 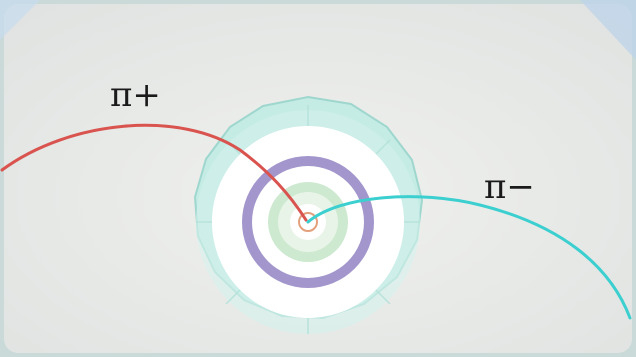 I want to click on pi-plus-track, so click(x=154, y=172).